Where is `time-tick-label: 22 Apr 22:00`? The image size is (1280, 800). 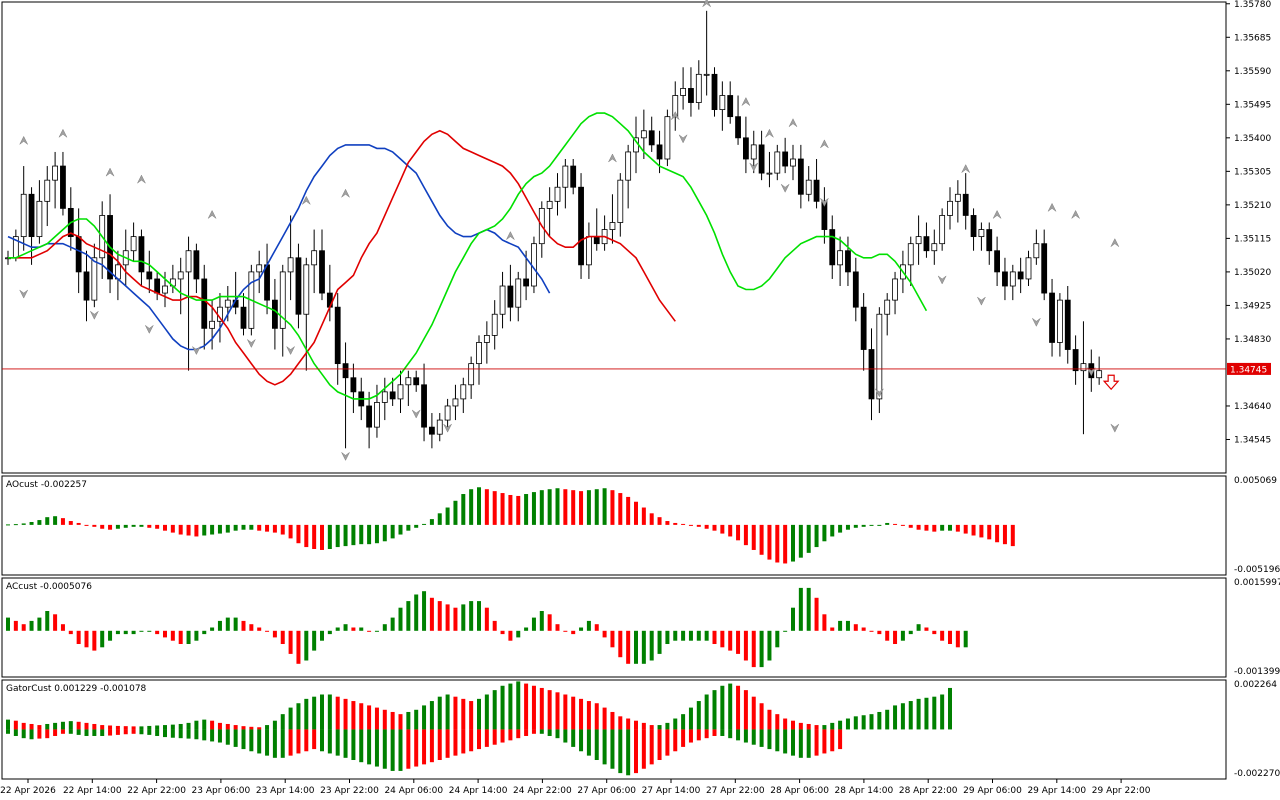
time-tick-label: 22 Apr 22:00 is located at coordinates (156, 791).